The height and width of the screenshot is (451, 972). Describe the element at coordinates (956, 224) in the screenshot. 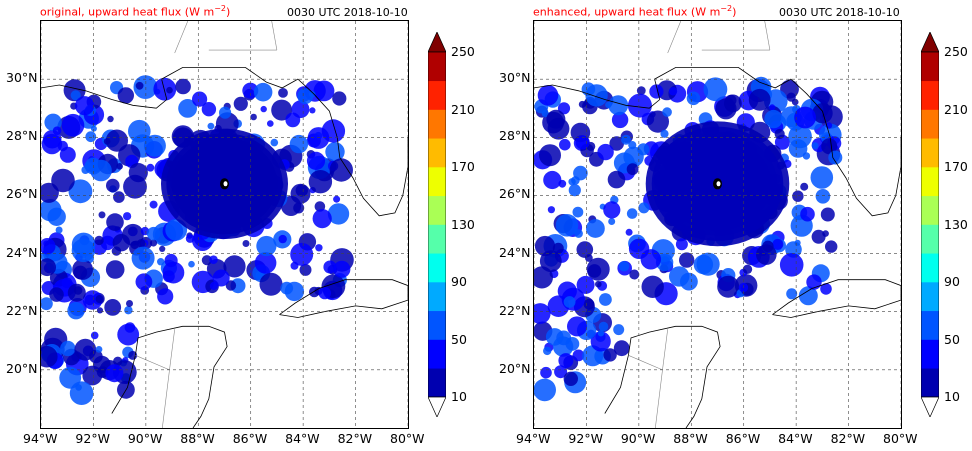

I see `right-colorbar-tick-label: 130` at that location.